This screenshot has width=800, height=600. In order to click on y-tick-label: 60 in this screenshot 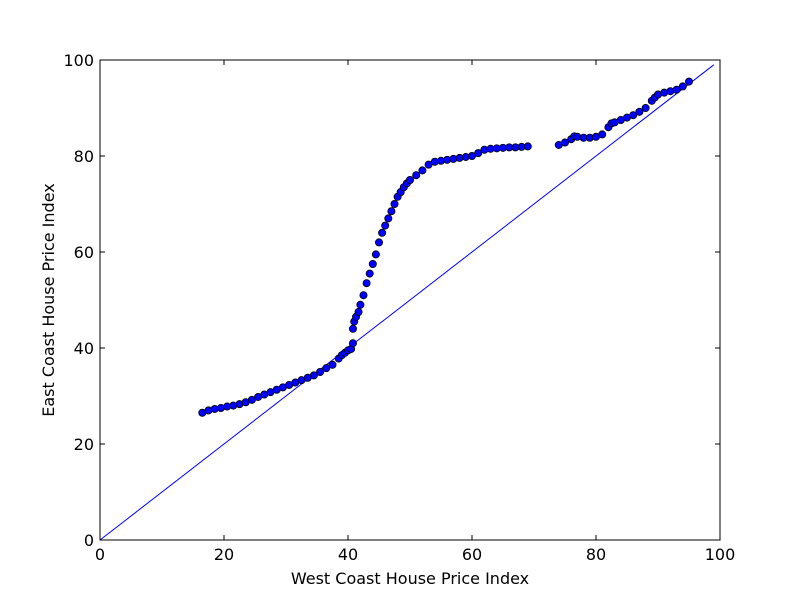, I will do `click(84, 252)`.